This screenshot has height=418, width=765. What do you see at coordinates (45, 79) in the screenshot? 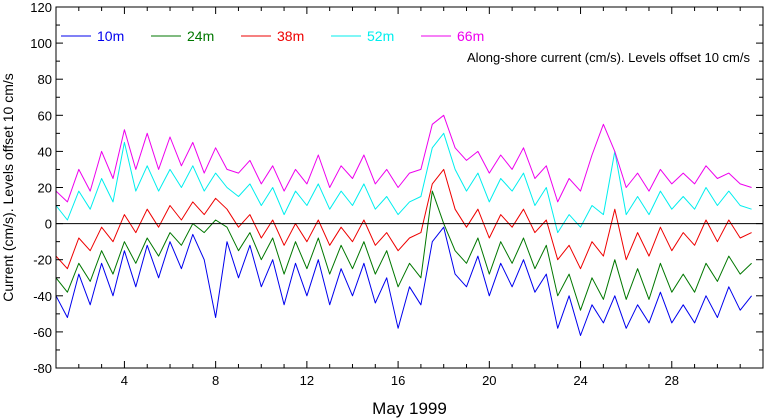
I see `y-tick-label: 80` at bounding box center [45, 79].